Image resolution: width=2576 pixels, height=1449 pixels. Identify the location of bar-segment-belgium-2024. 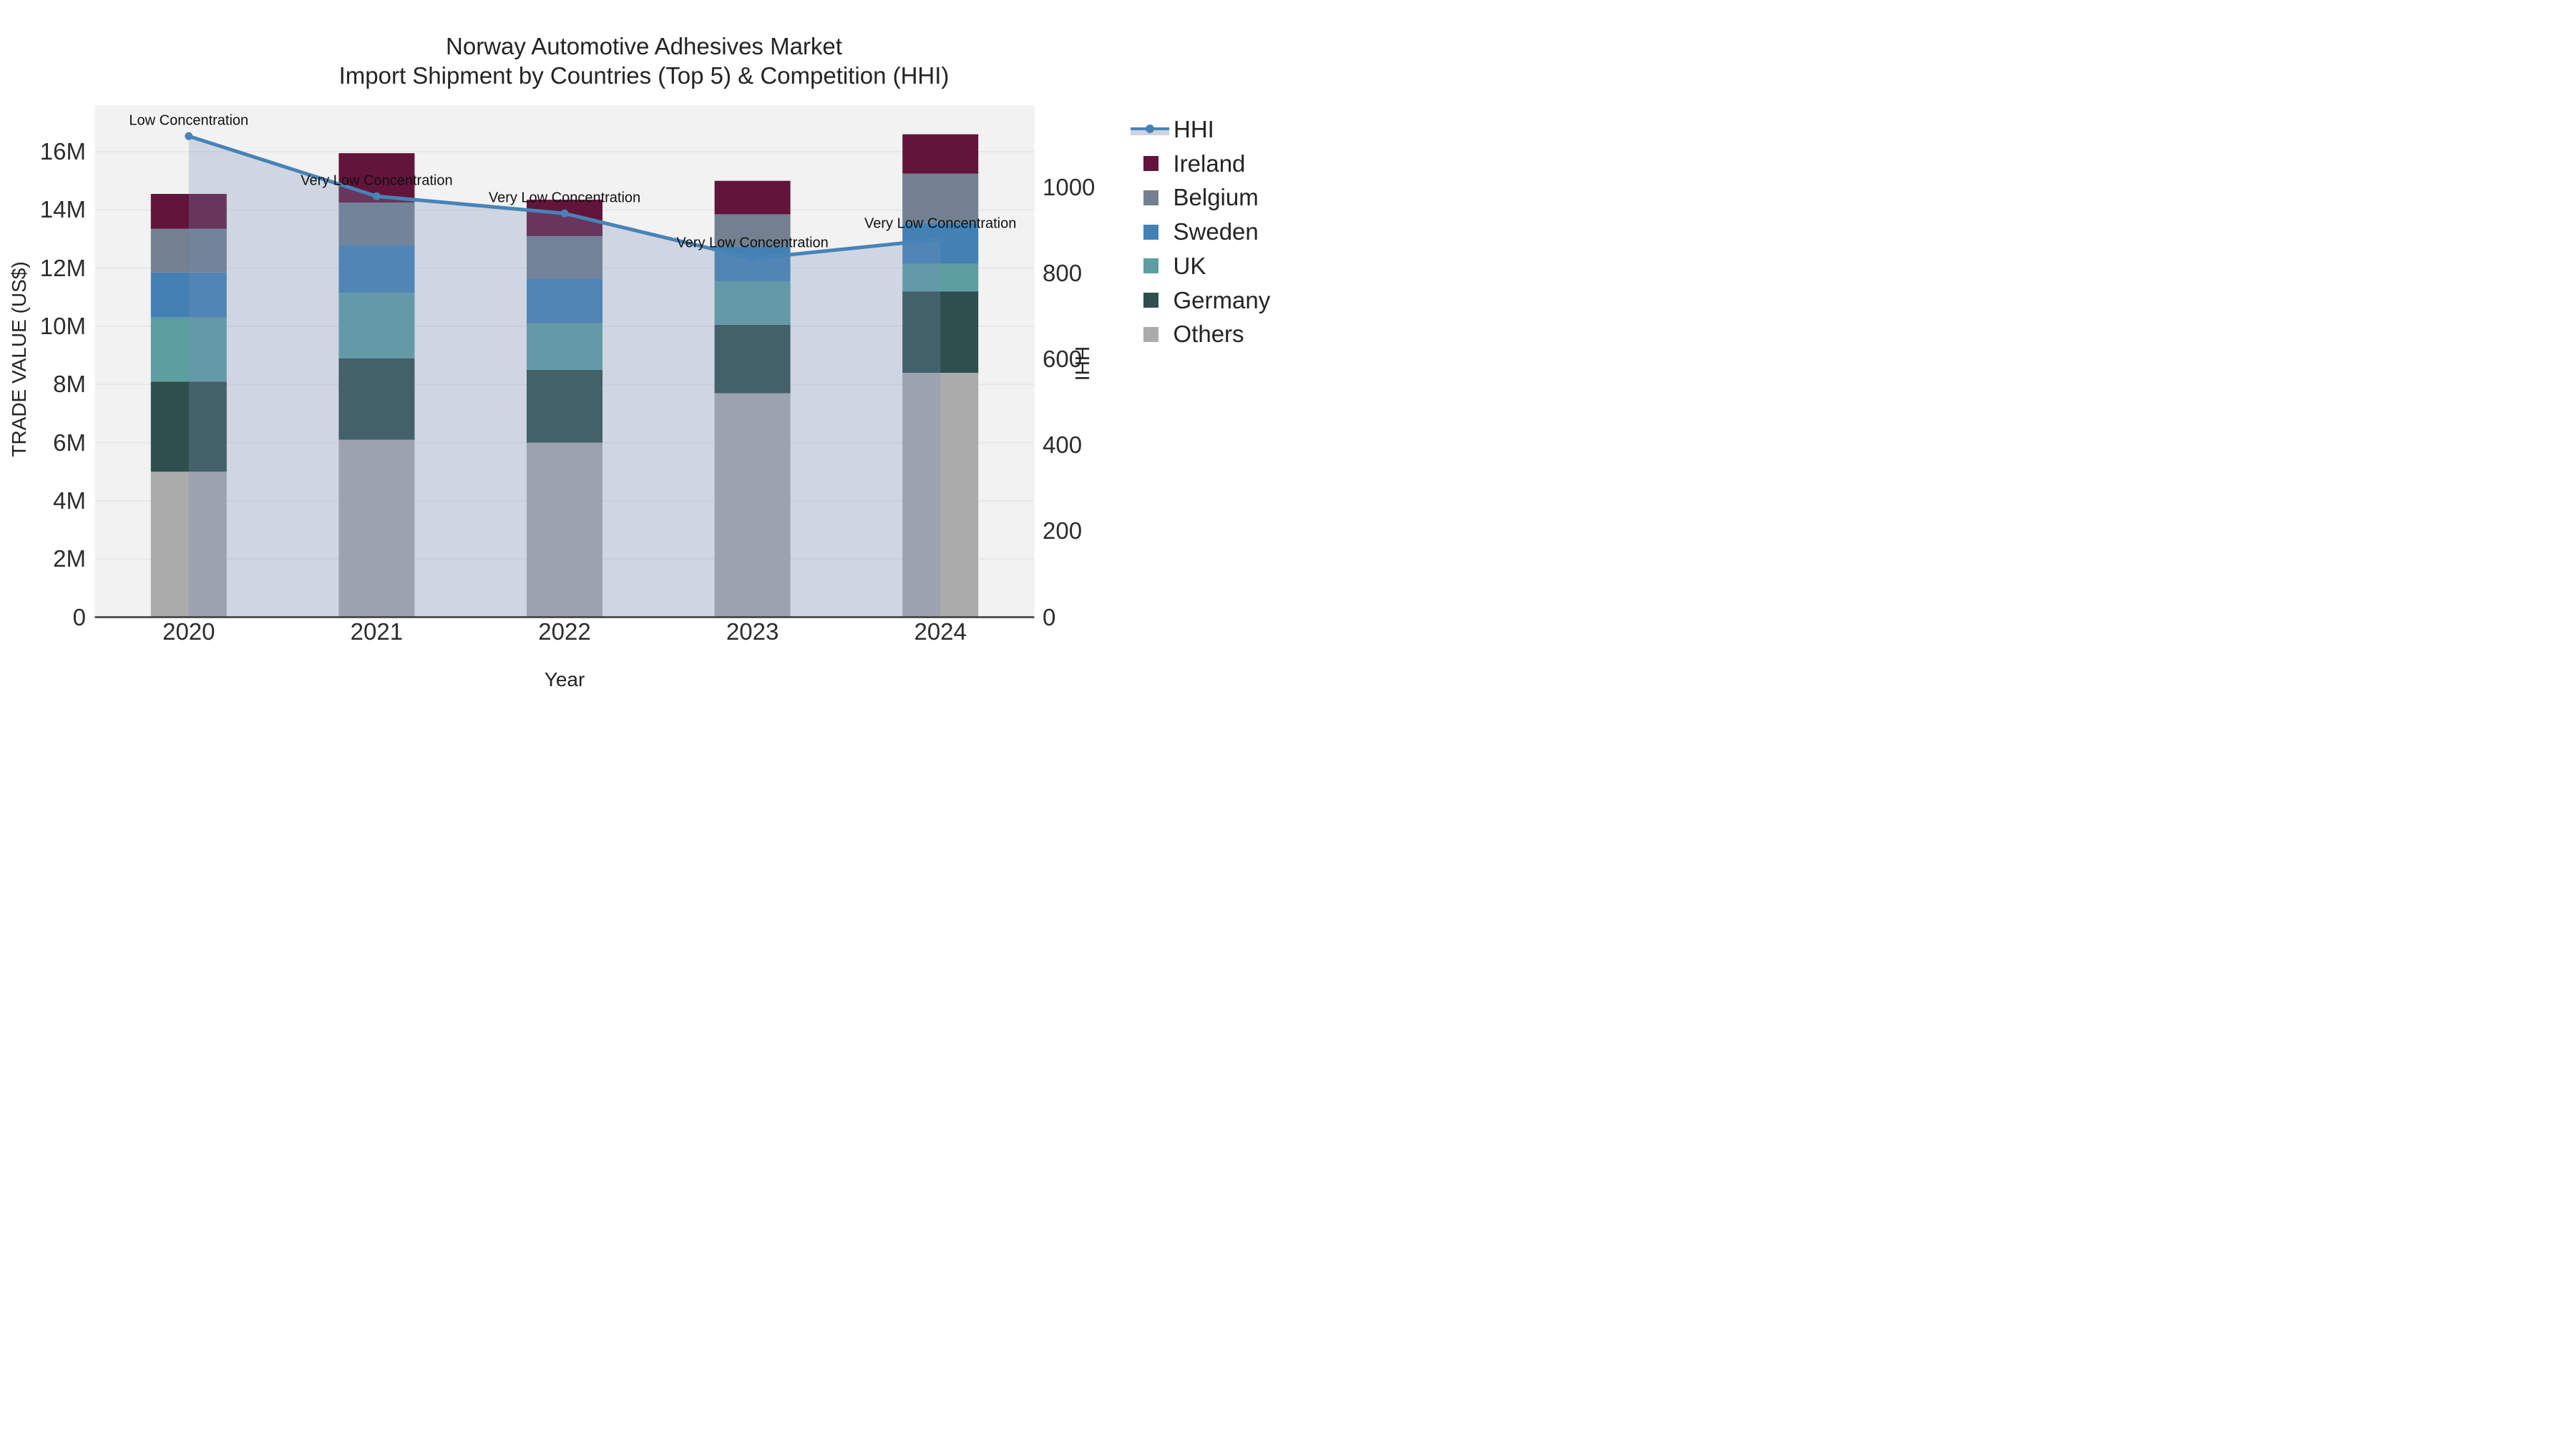
(940, 198).